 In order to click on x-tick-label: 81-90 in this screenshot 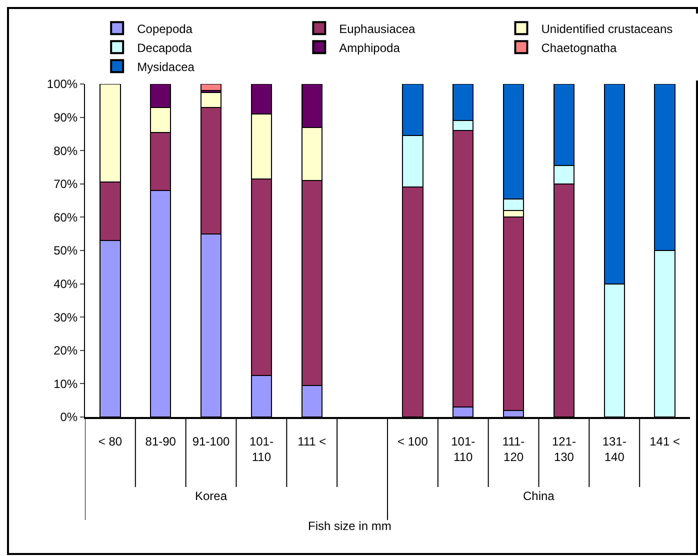, I will do `click(160, 441)`.